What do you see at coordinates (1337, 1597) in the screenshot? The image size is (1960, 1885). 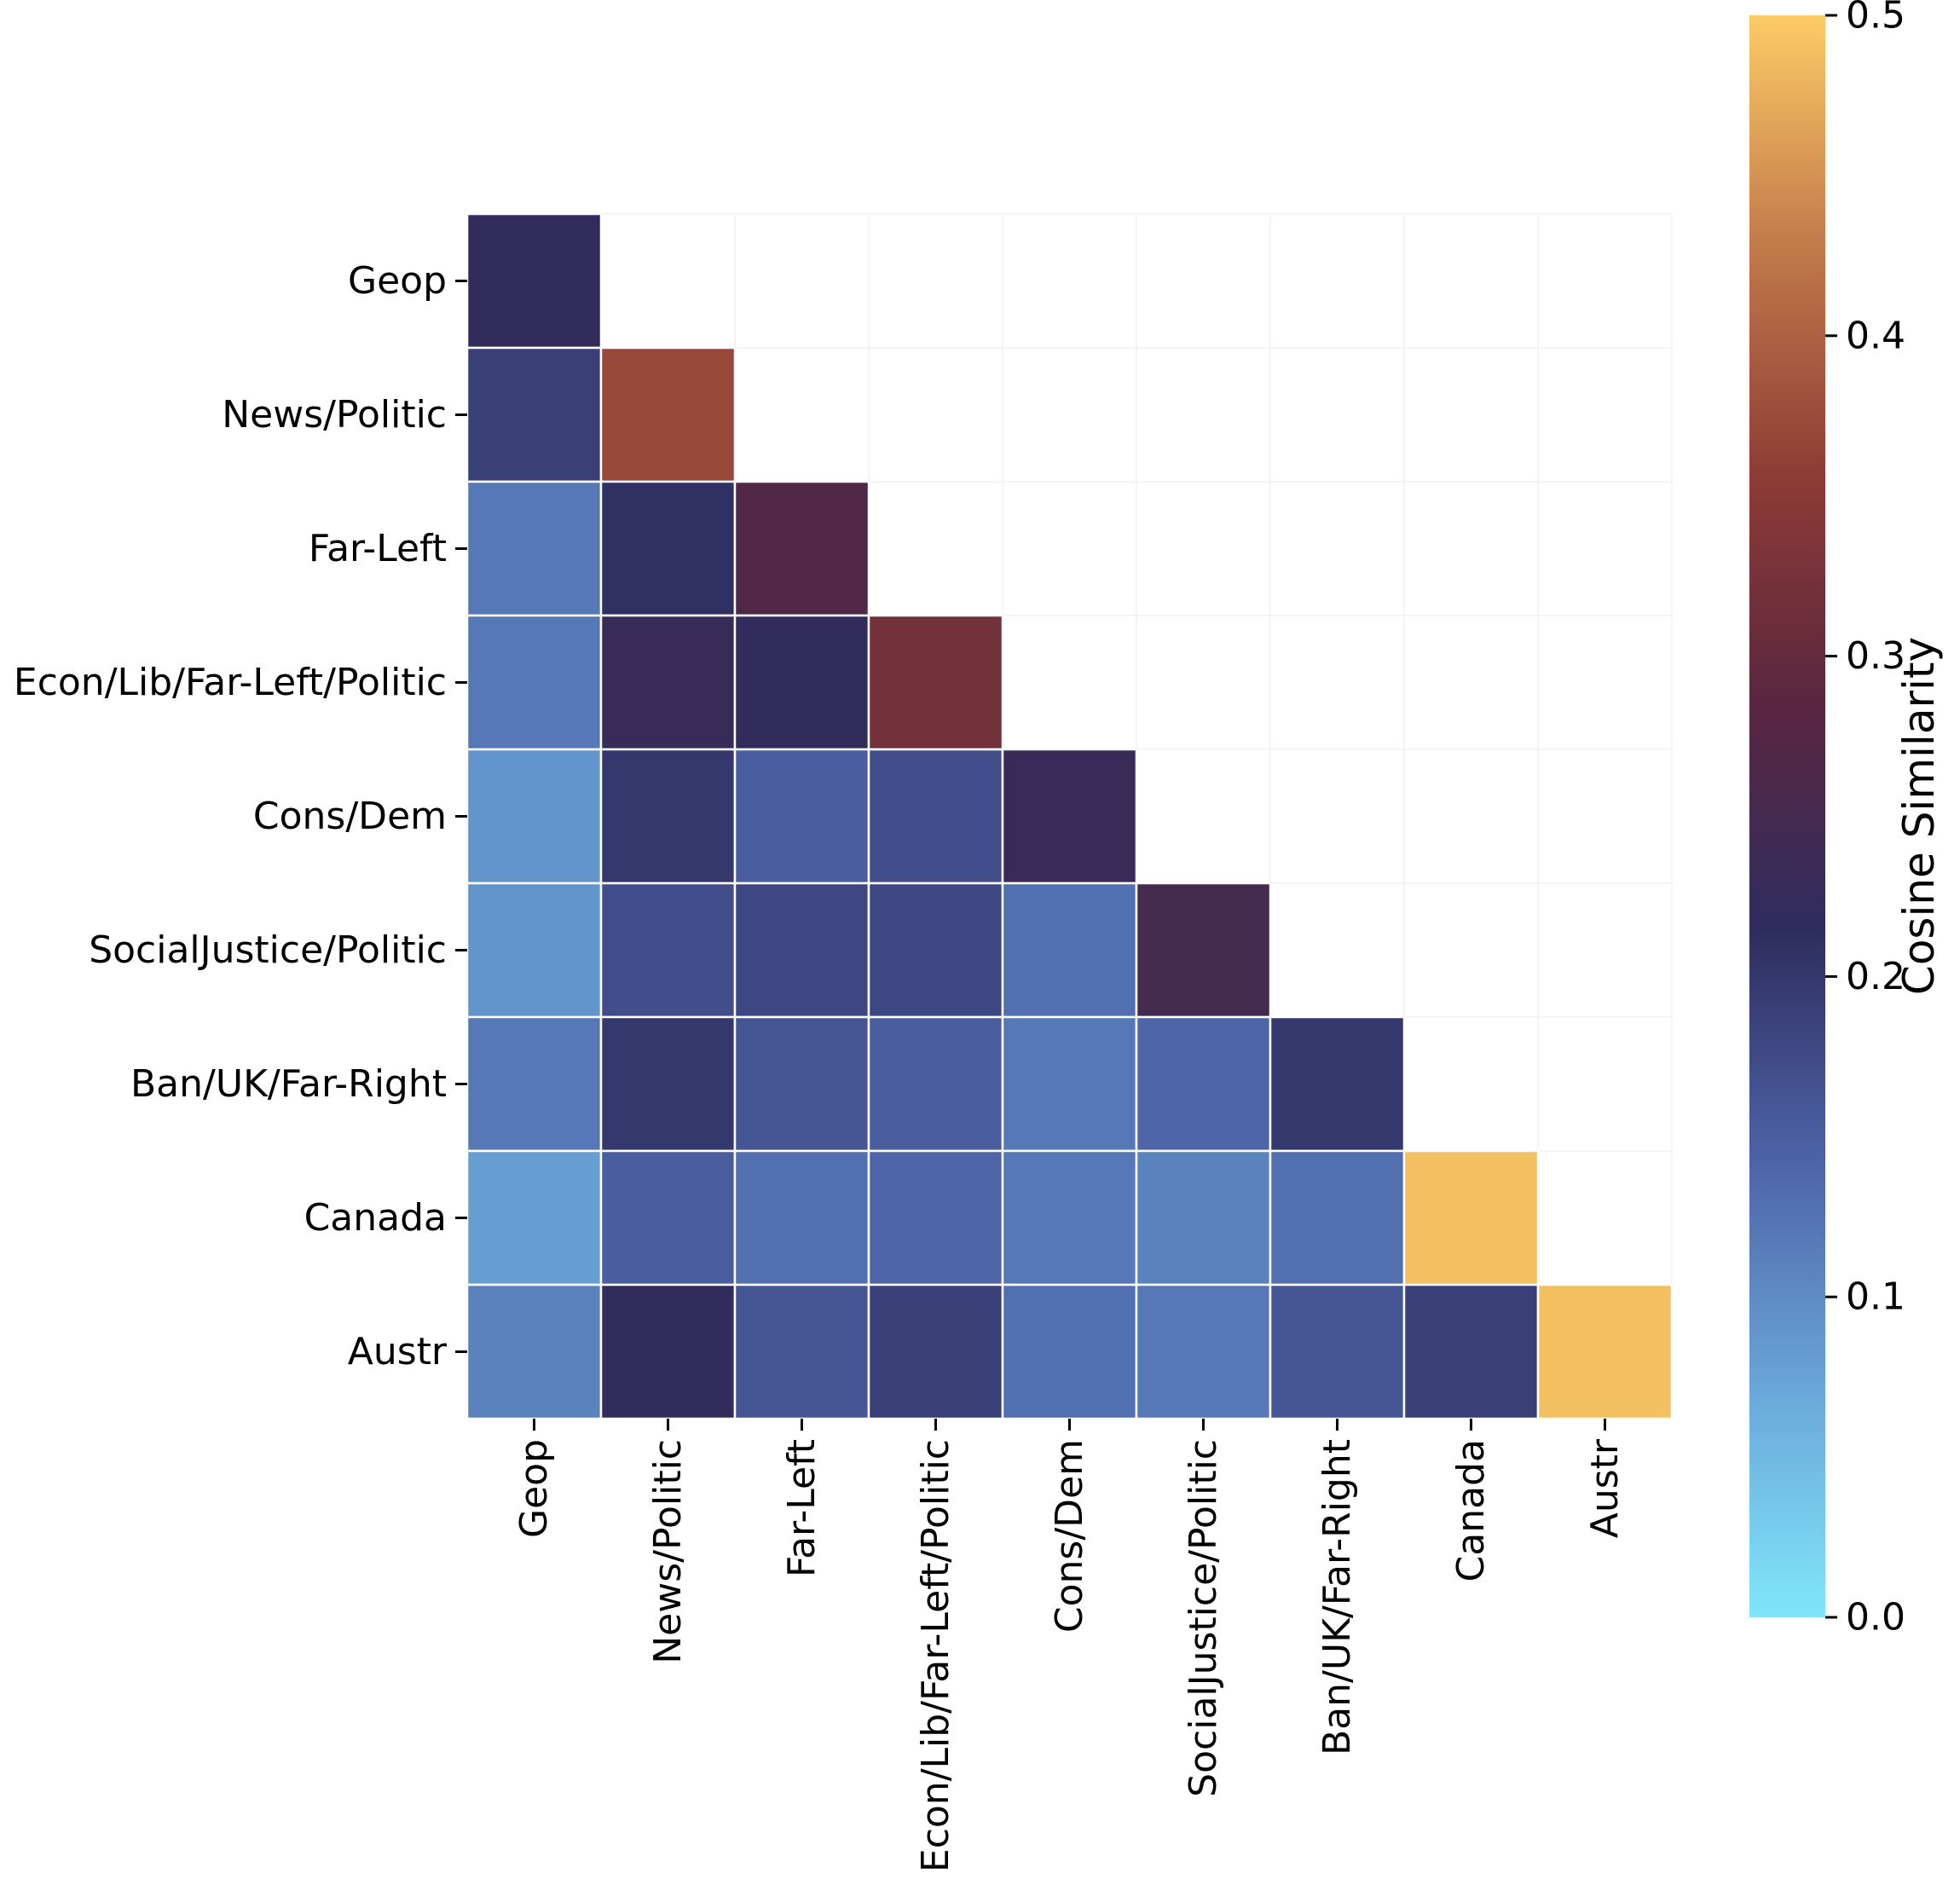 I see `column-label: Ban/UK/Far-Right` at bounding box center [1337, 1597].